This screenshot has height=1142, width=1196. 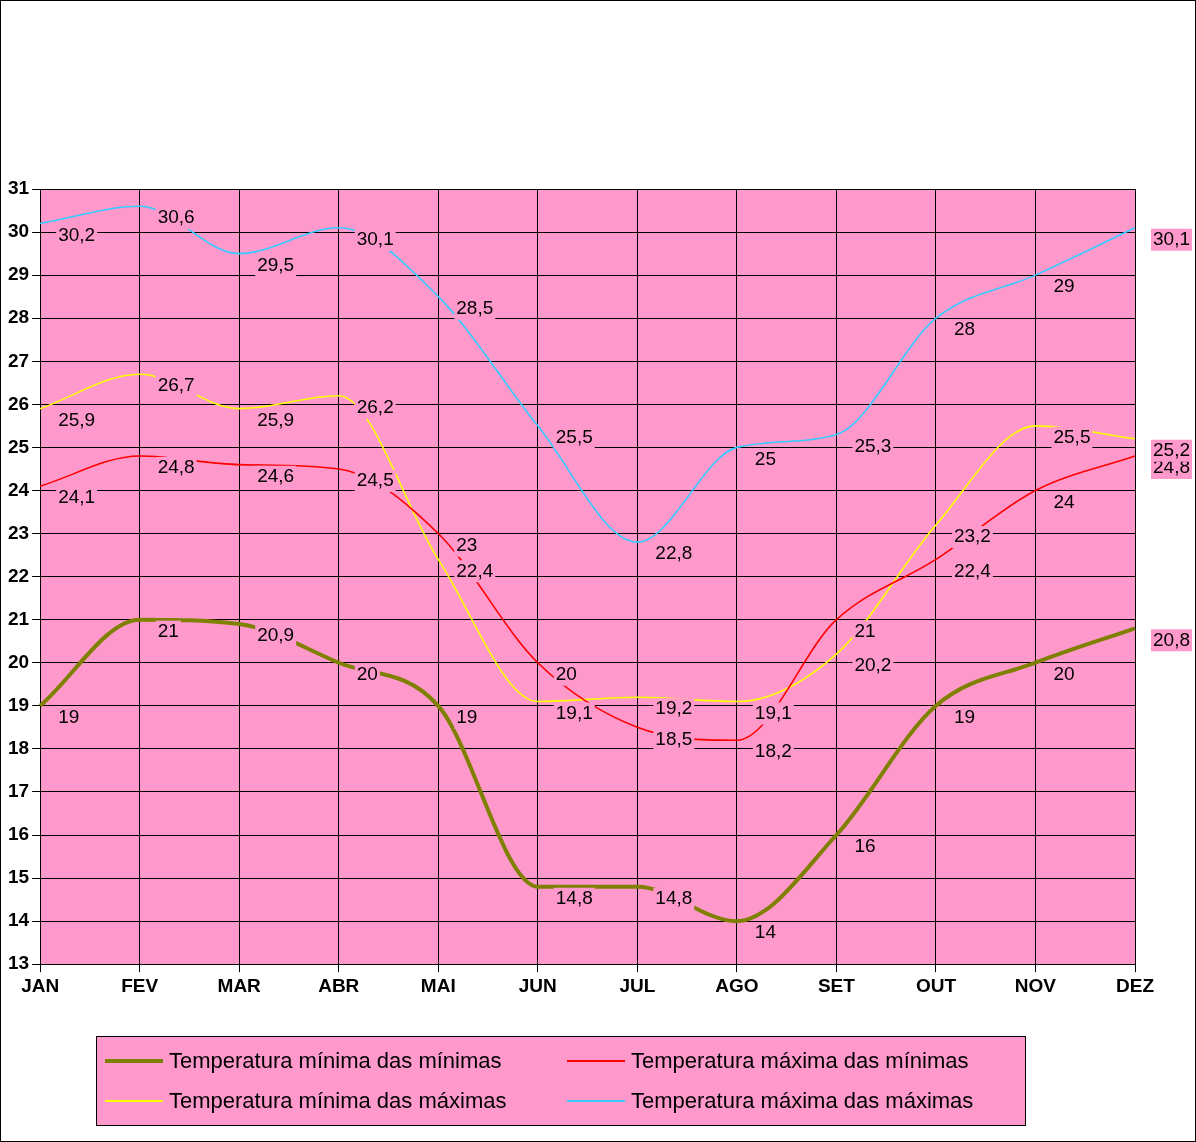 What do you see at coordinates (18, 446) in the screenshot?
I see `y-tick-label: 25` at bounding box center [18, 446].